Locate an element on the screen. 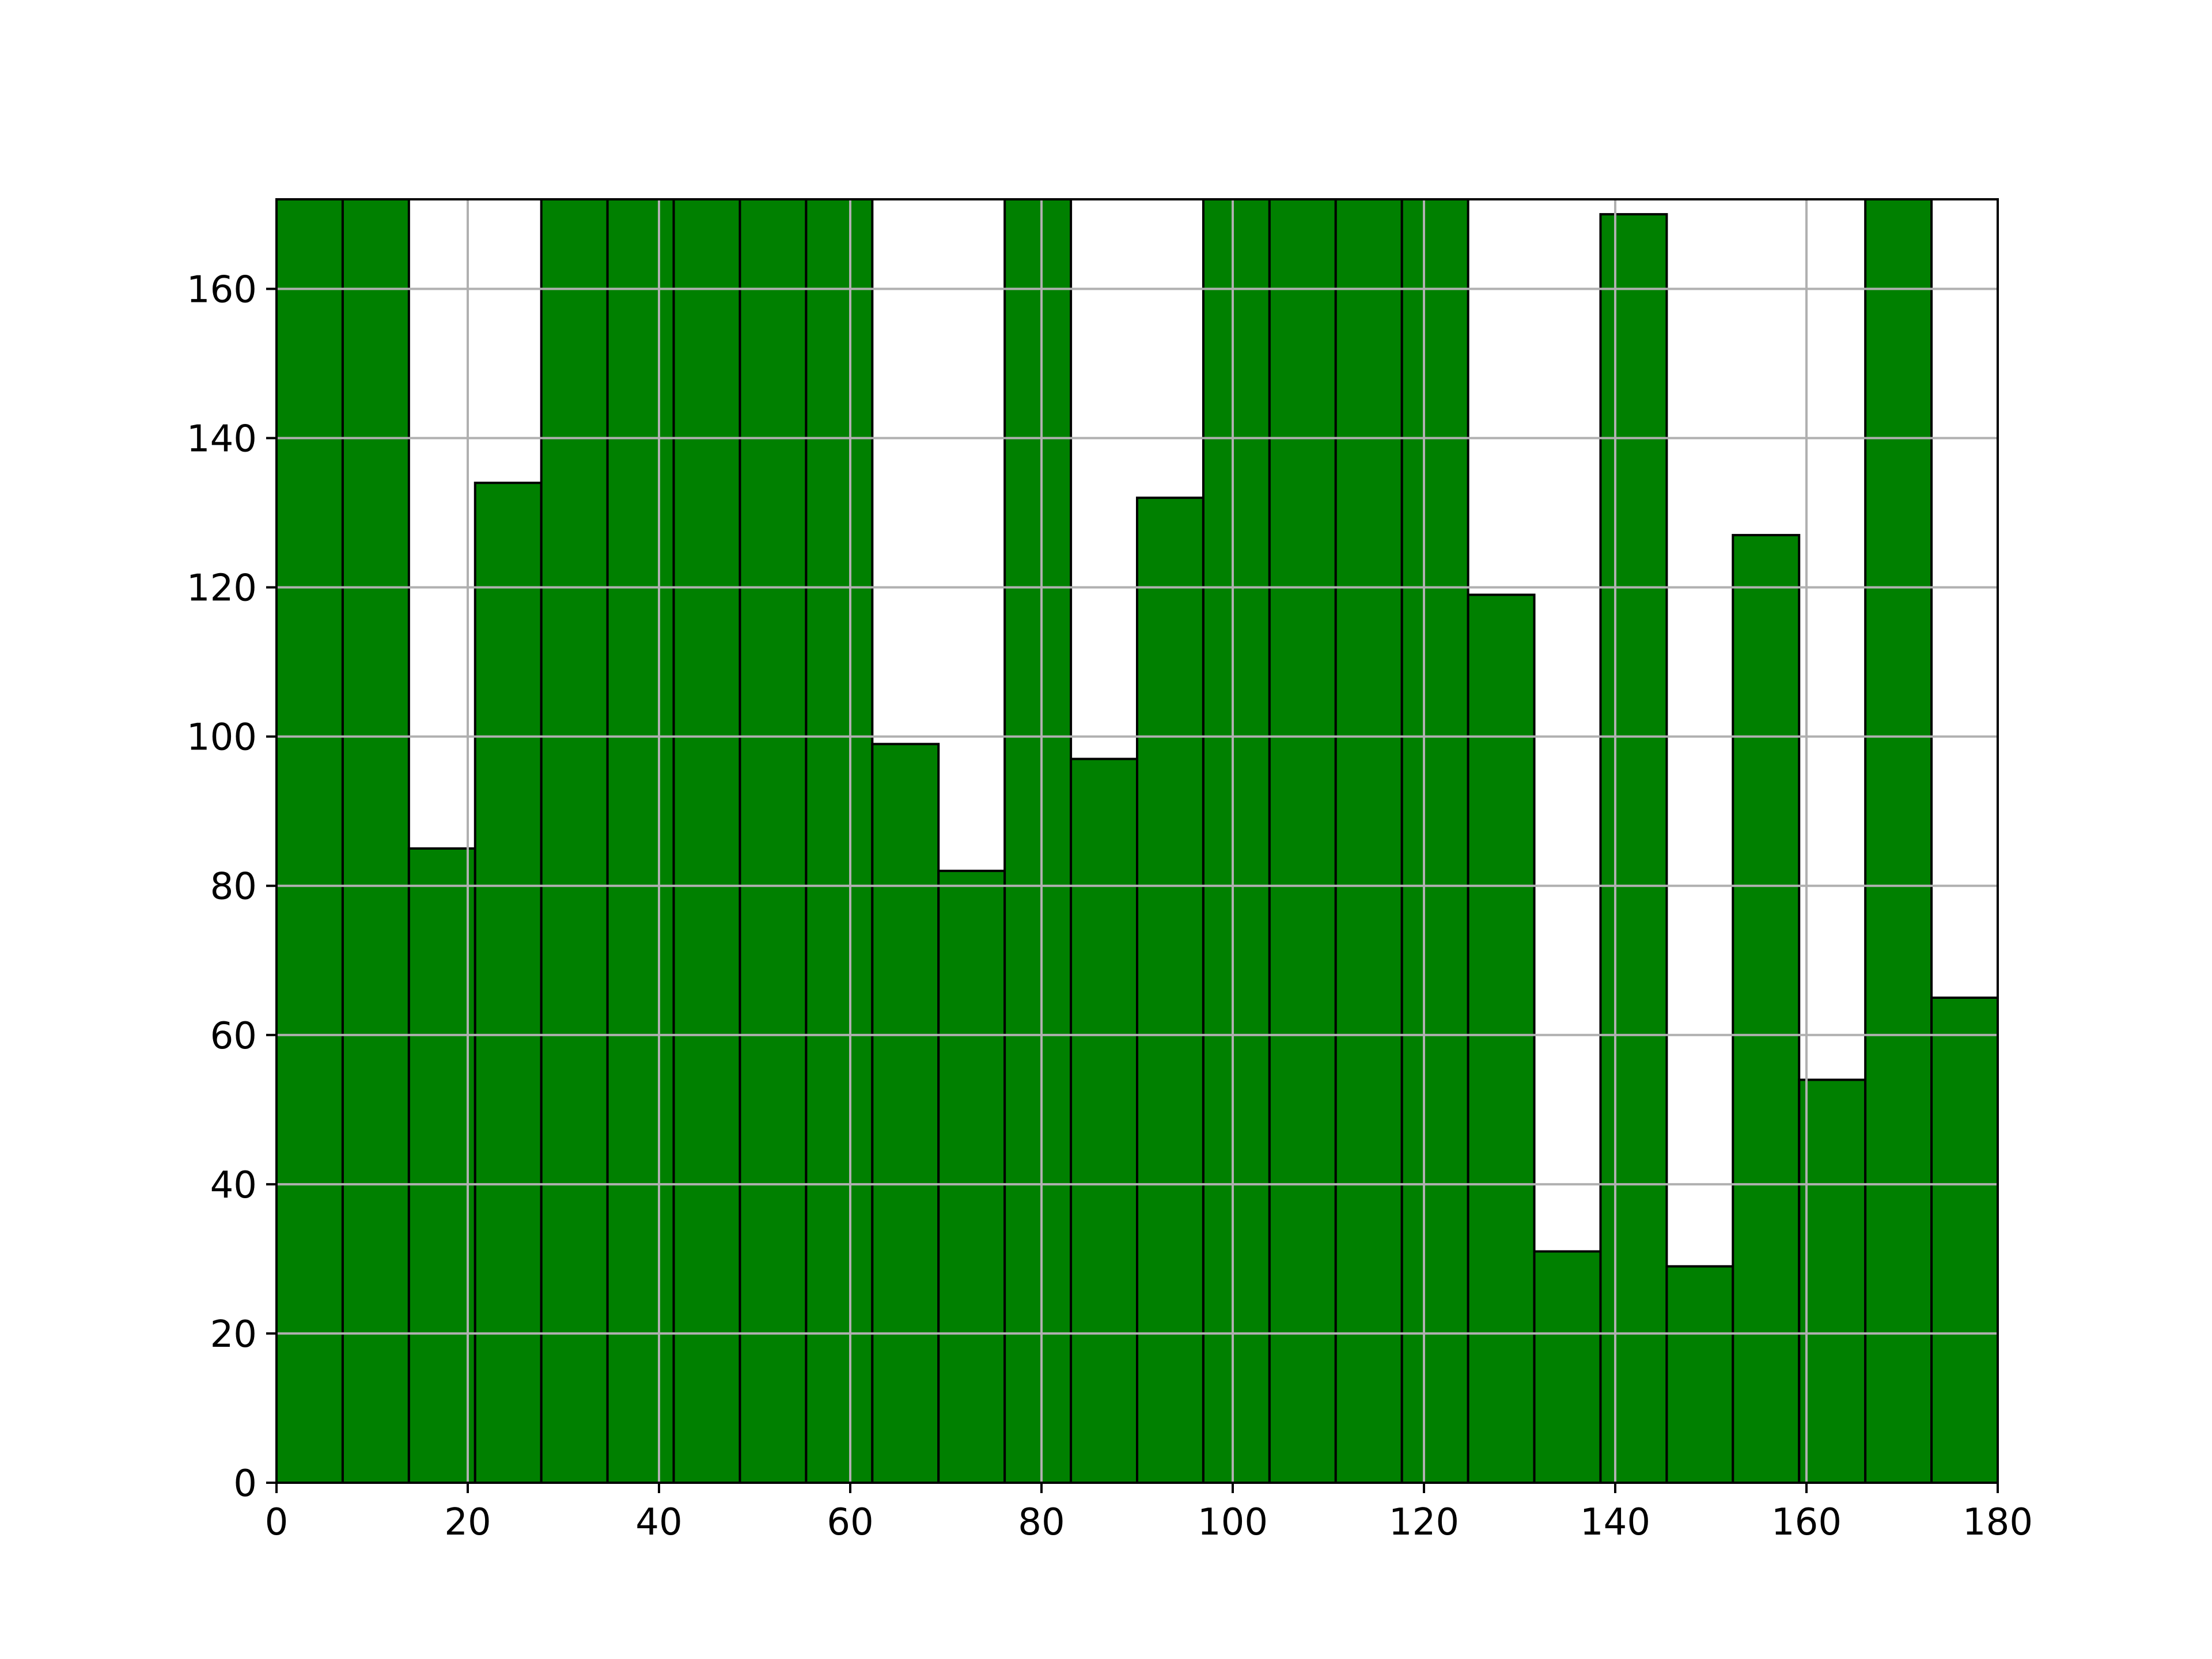 The image size is (2212, 1659). x-tick-label: 100 is located at coordinates (1233, 1522).